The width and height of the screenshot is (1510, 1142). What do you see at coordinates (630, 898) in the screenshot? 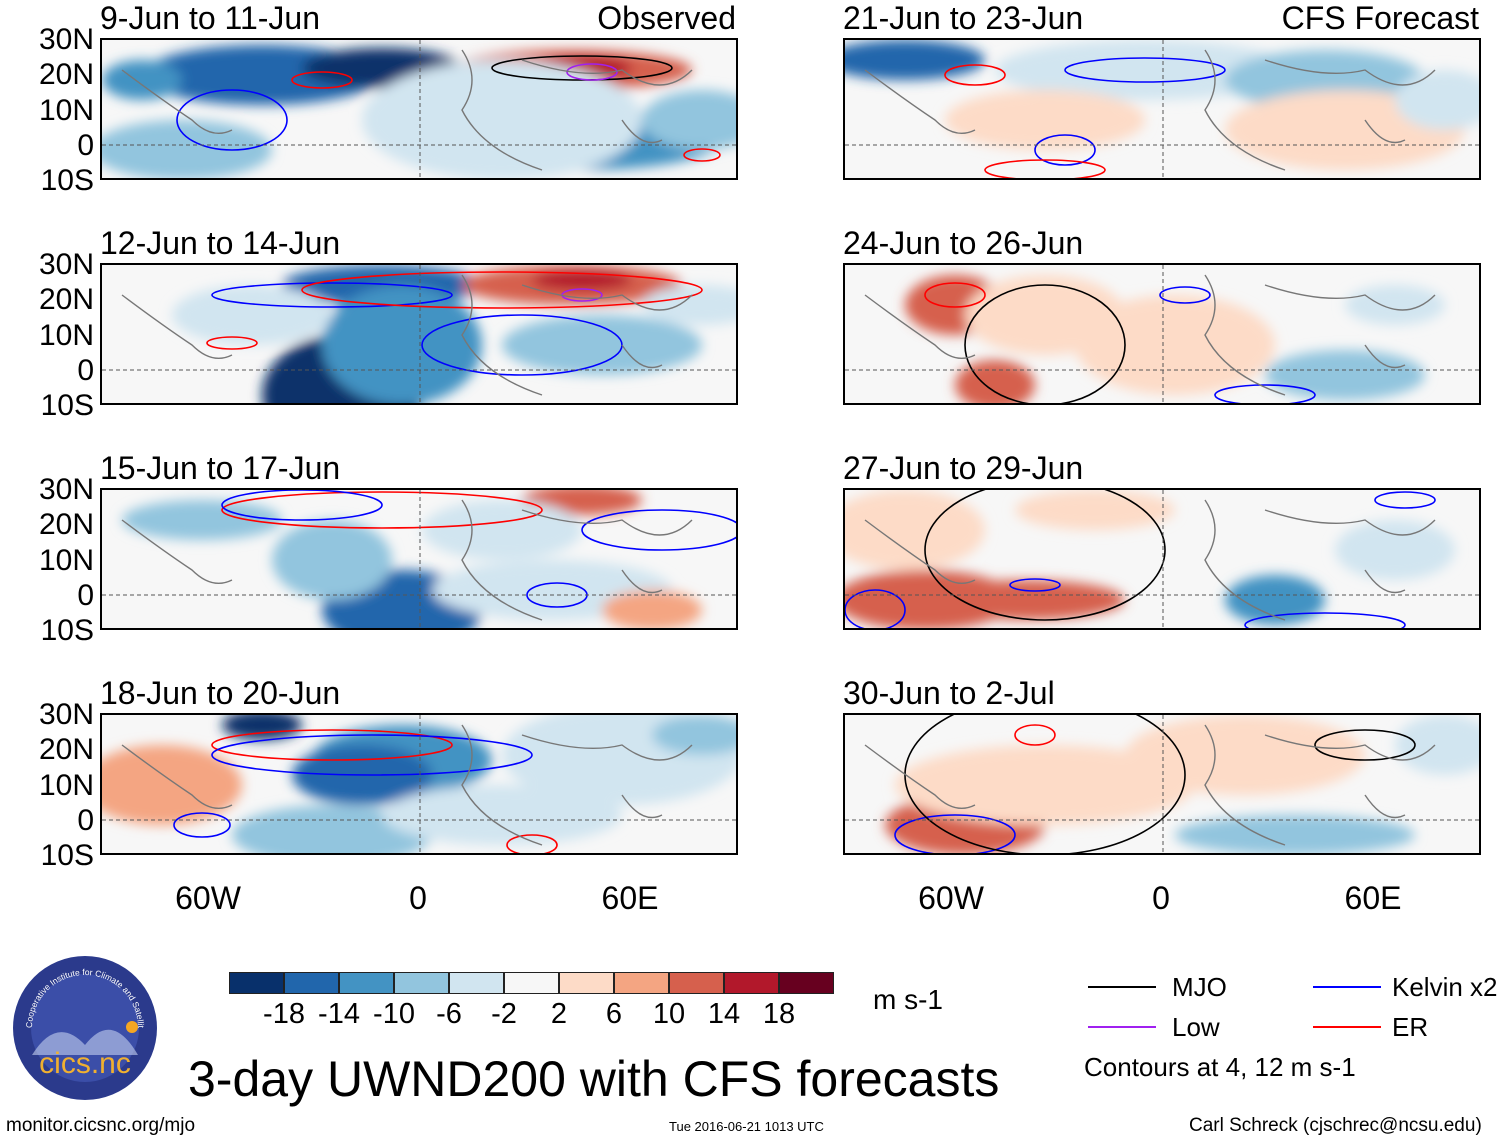
I see `lon-label: 60E` at bounding box center [630, 898].